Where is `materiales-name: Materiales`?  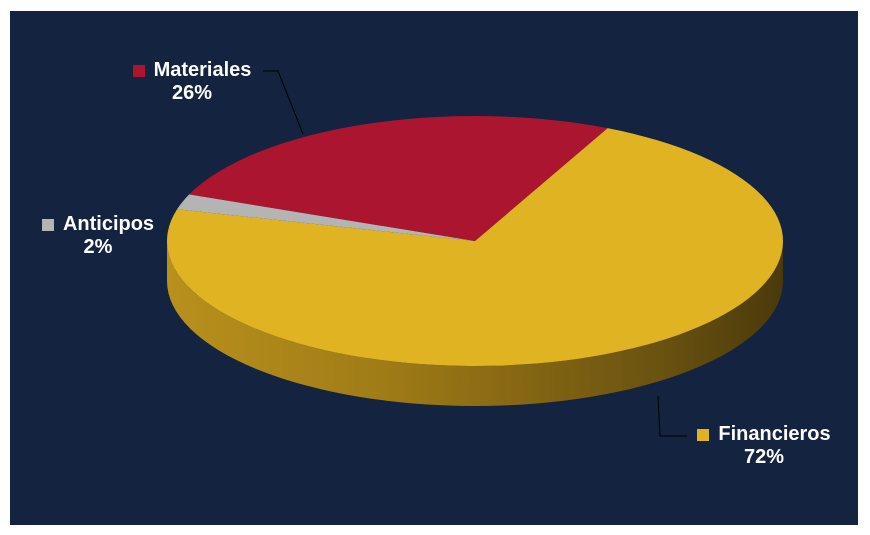 materiales-name: Materiales is located at coordinates (202, 70).